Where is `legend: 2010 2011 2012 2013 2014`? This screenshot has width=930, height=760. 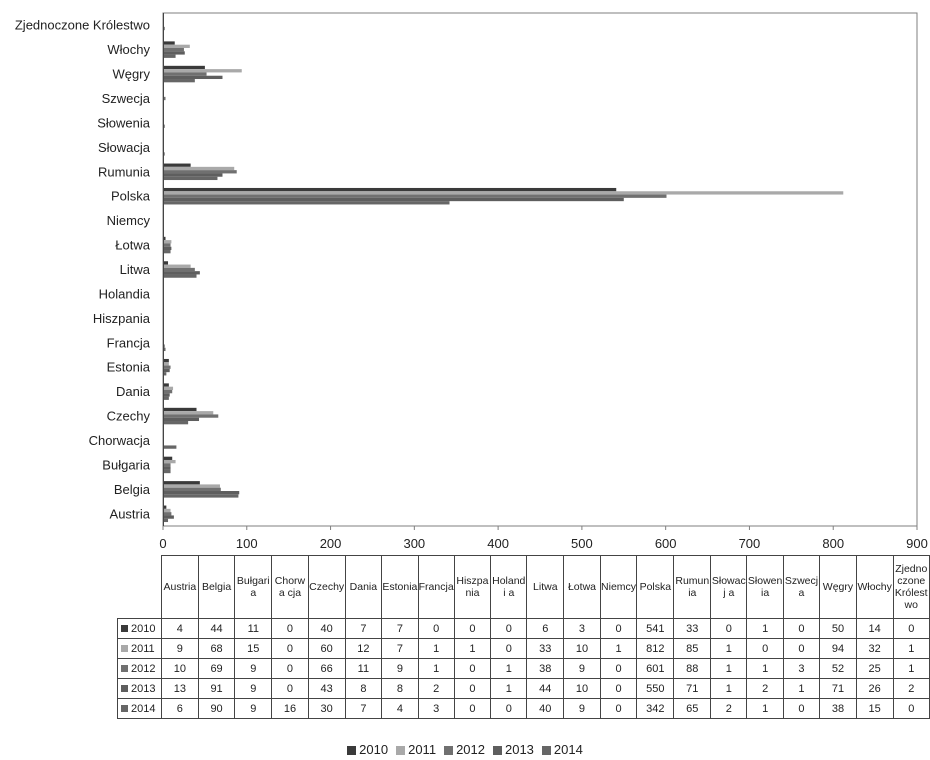 legend: 2010 2011 2012 2013 2014 is located at coordinates (465, 749).